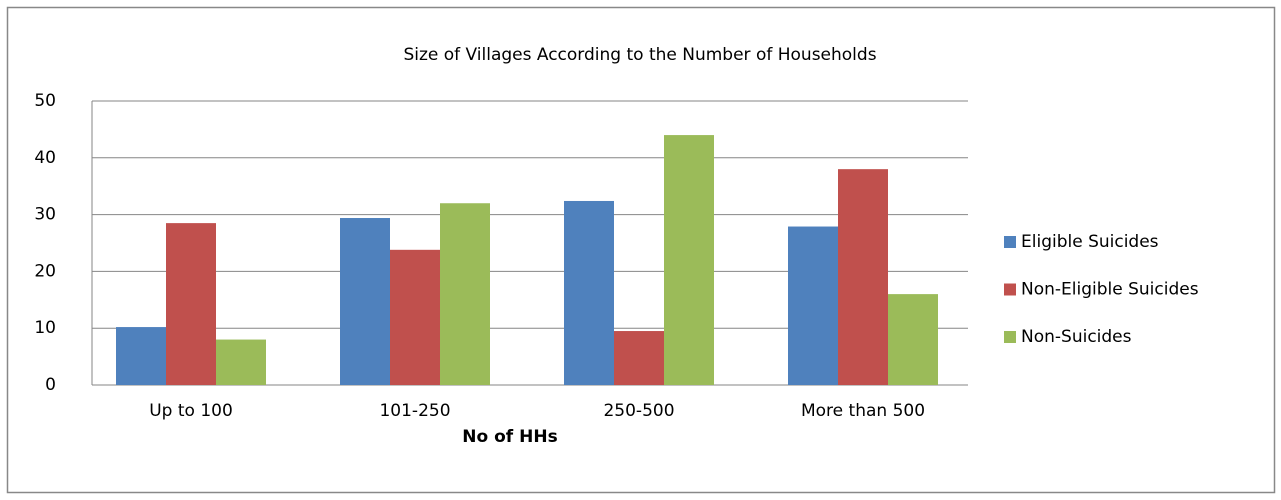  Describe the element at coordinates (1076, 337) in the screenshot. I see `legend-label: Non-Suicides` at that location.